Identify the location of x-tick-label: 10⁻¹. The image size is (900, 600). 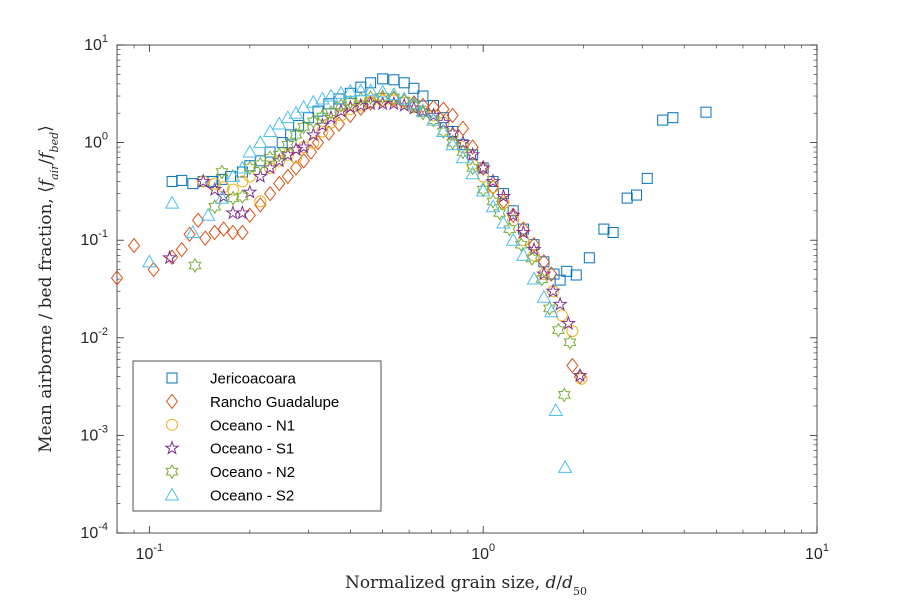
(150, 552).